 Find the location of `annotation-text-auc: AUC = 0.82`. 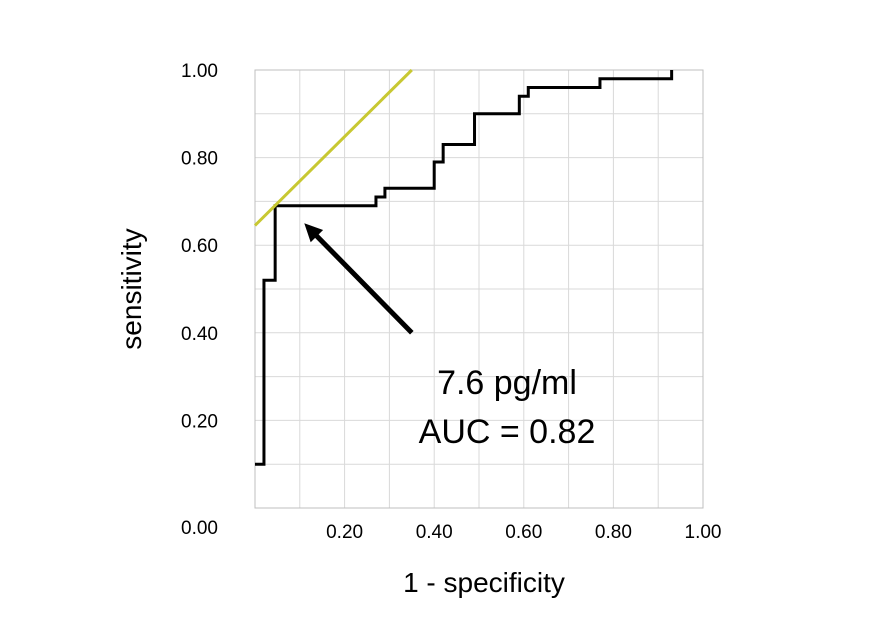

annotation-text-auc: AUC = 0.82 is located at coordinates (507, 432).